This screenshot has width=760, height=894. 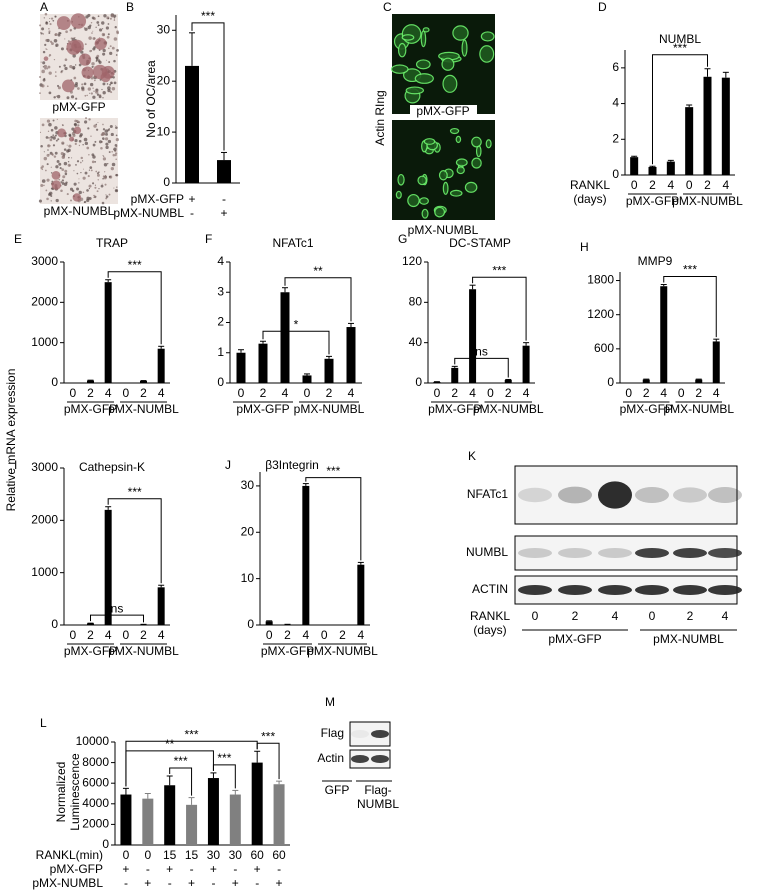 What do you see at coordinates (487, 552) in the screenshot?
I see `blot-row-label: NUMBL` at bounding box center [487, 552].